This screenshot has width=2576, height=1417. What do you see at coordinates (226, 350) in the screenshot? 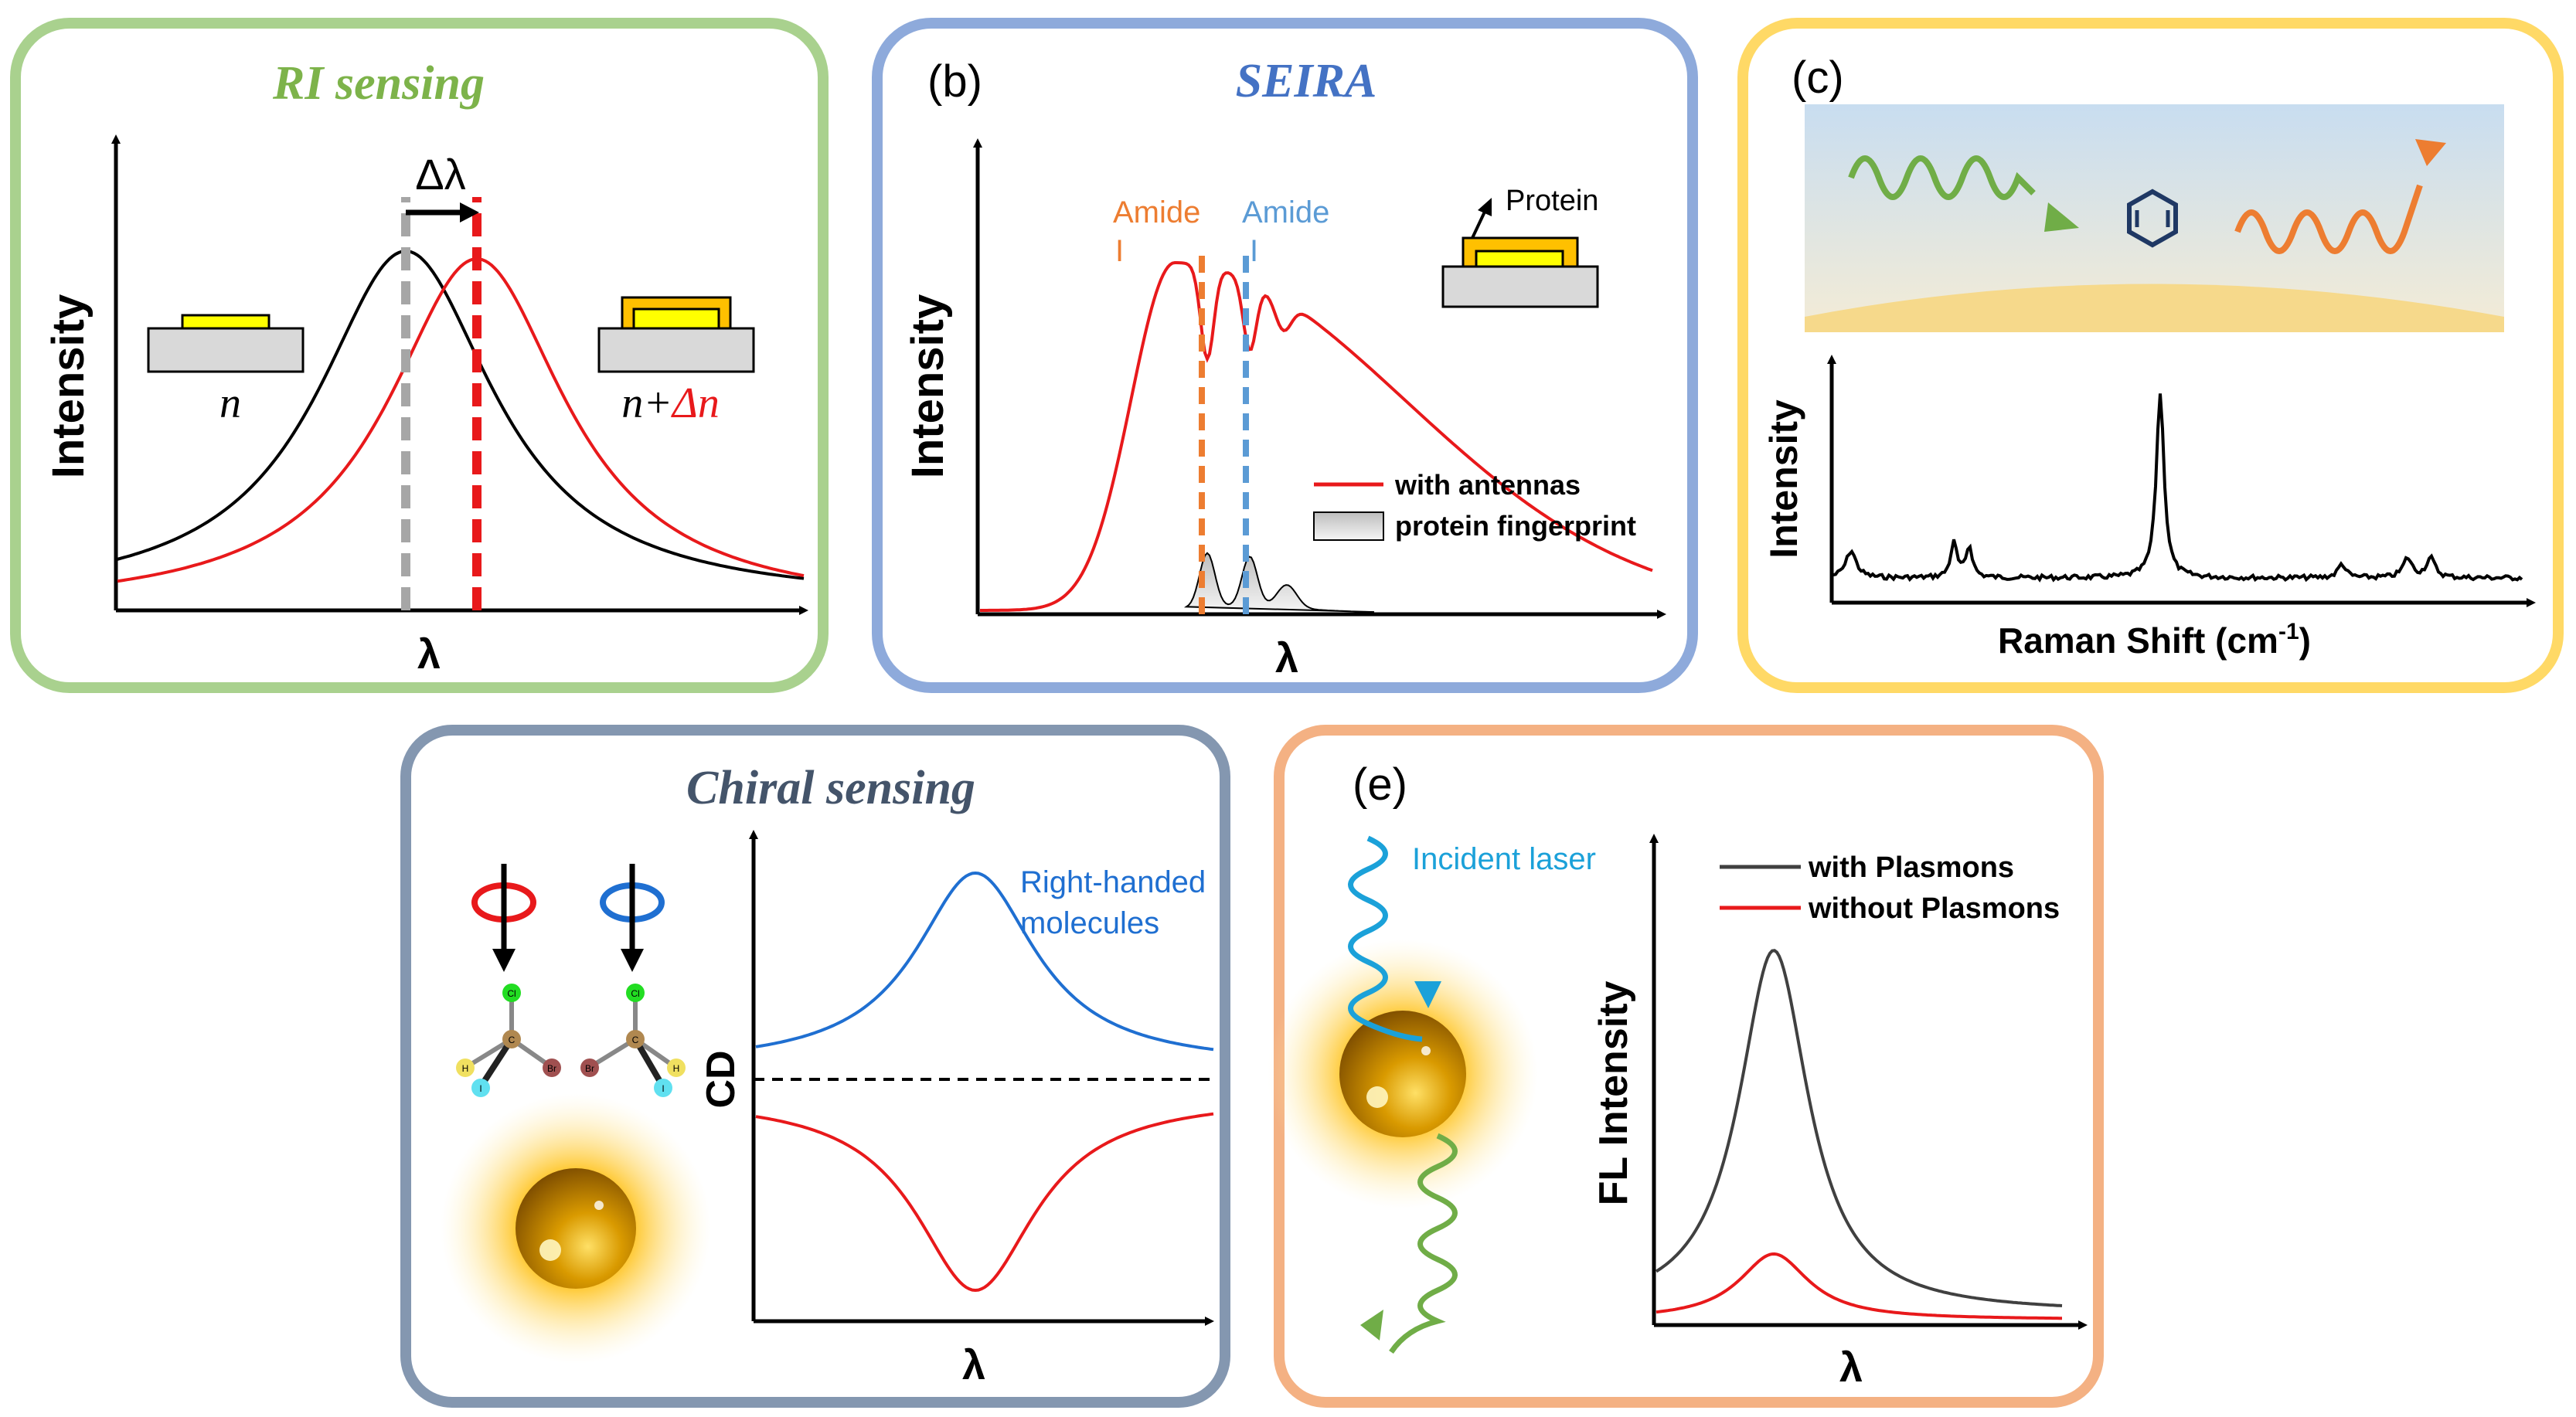
I see `substrate-n` at bounding box center [226, 350].